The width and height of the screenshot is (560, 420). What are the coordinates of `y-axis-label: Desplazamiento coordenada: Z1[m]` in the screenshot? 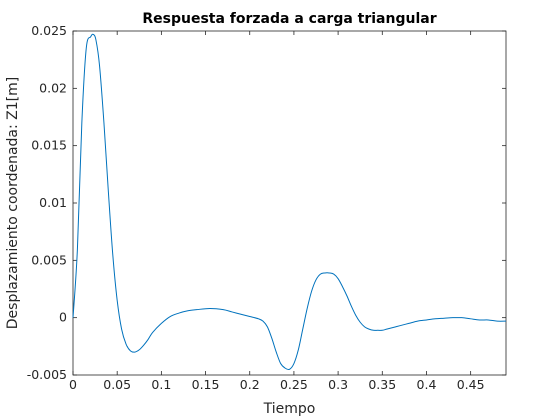 It's located at (13, 203).